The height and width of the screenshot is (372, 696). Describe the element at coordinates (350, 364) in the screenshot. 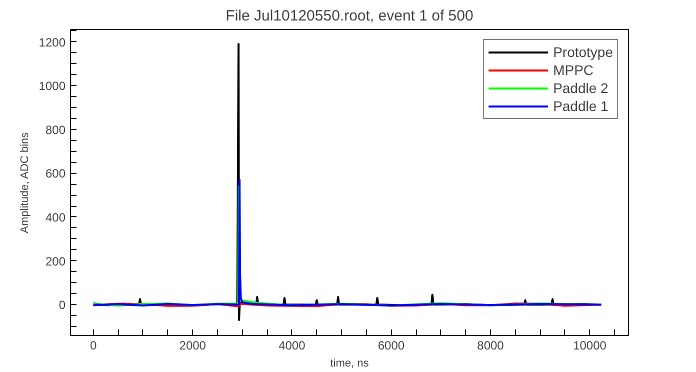

I see `x-axis-title: time, ns` at that location.